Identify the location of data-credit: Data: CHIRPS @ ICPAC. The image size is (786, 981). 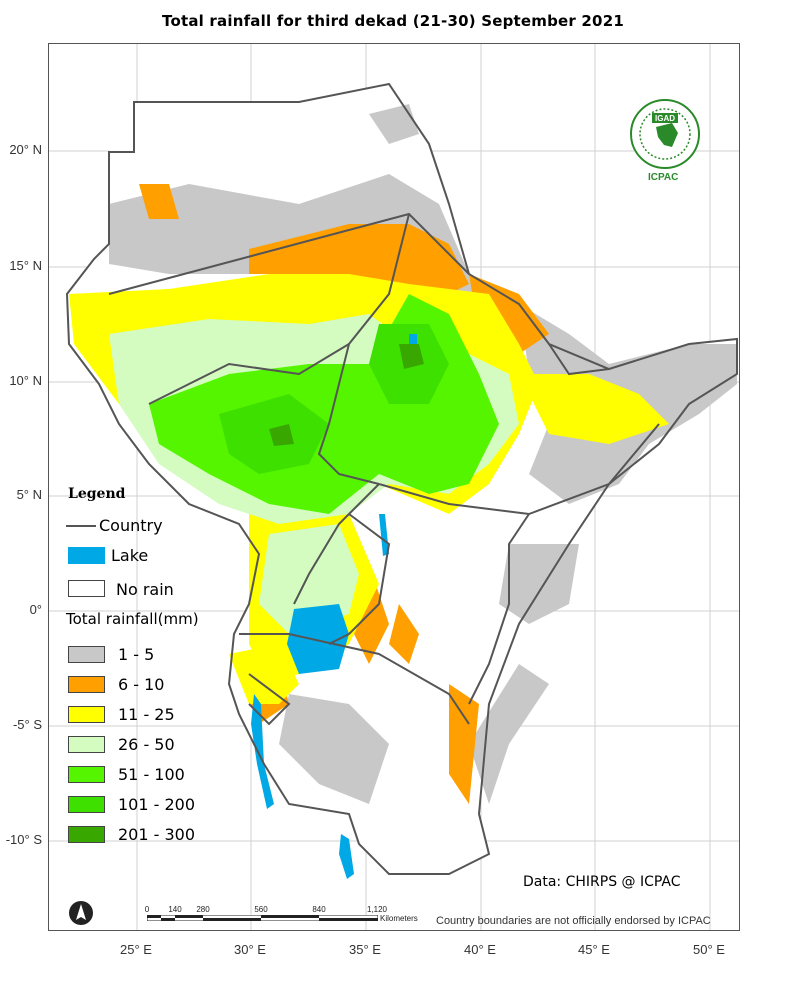
(602, 882).